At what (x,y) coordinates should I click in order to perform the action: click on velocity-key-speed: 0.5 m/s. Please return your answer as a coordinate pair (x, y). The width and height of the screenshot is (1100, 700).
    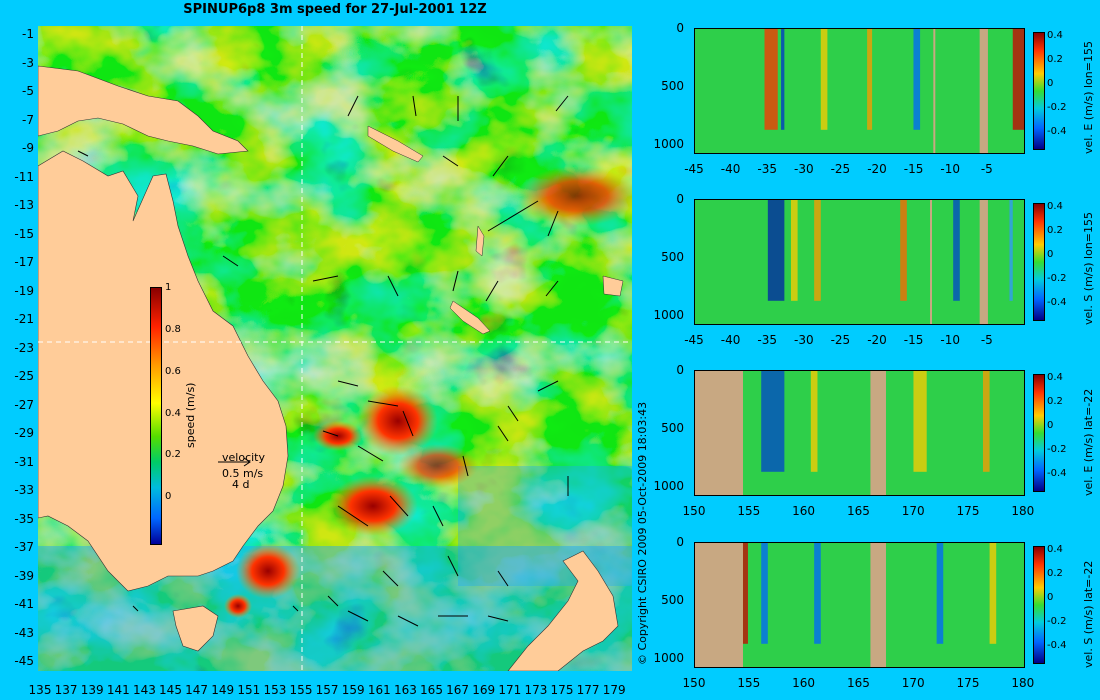
    Looking at the image, I should click on (243, 473).